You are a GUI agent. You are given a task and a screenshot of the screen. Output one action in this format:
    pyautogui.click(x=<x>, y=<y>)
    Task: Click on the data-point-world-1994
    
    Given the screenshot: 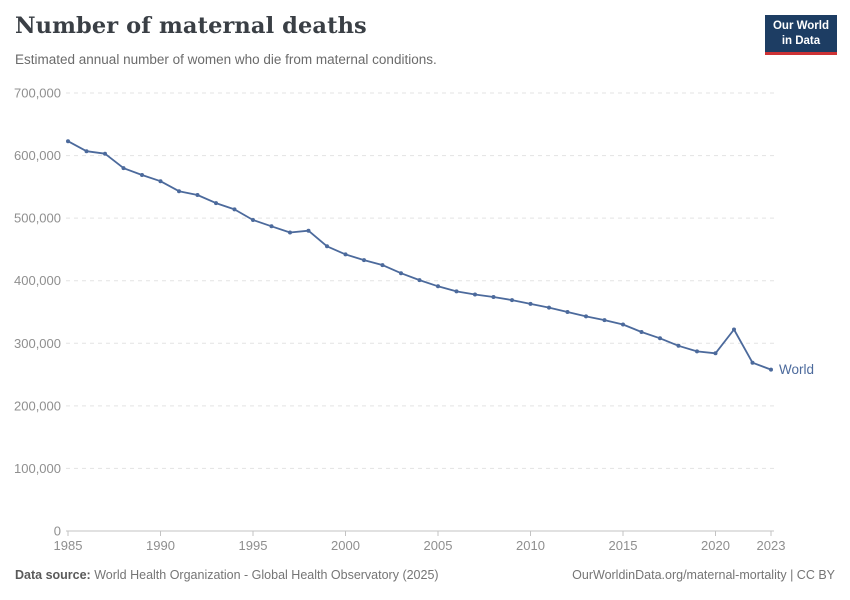 What is the action you would take?
    pyautogui.click(x=234, y=209)
    